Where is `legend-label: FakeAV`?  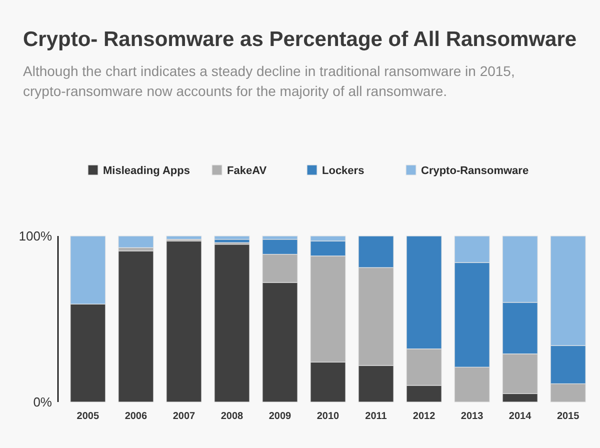 legend-label: FakeAV is located at coordinates (247, 170).